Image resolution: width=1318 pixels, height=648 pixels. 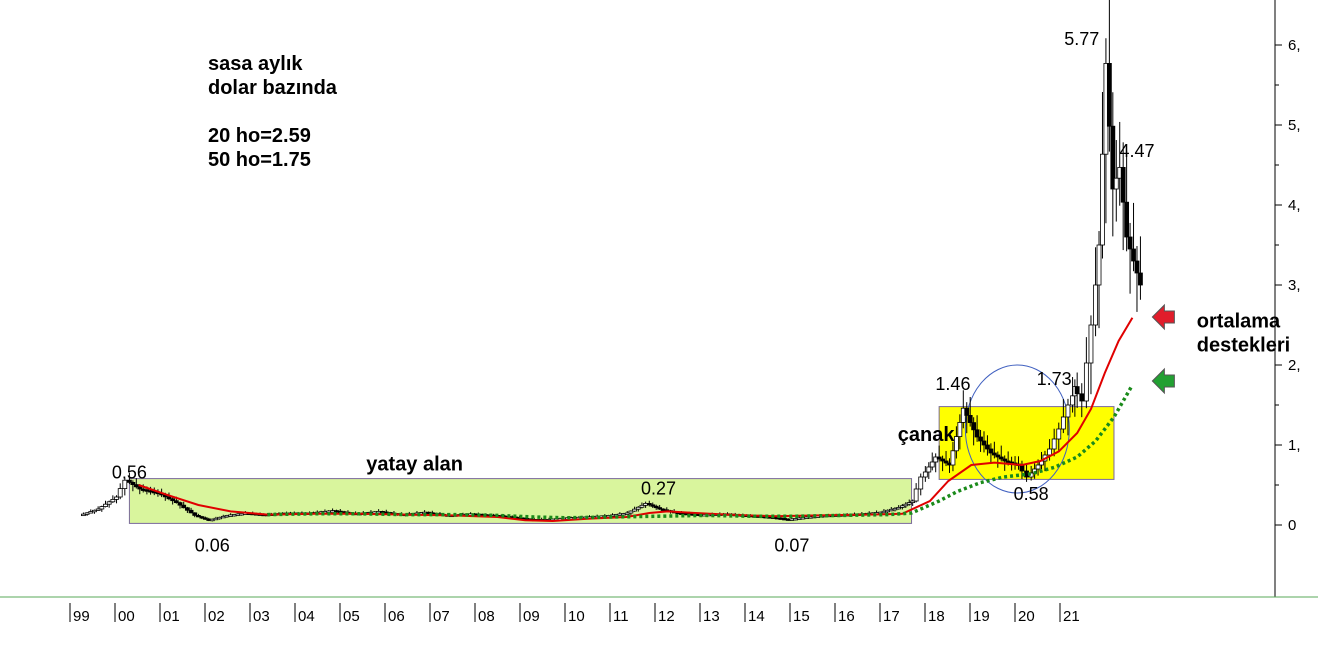 What do you see at coordinates (259, 136) in the screenshot?
I see `note-line-2: 20 ho=2.59` at bounding box center [259, 136].